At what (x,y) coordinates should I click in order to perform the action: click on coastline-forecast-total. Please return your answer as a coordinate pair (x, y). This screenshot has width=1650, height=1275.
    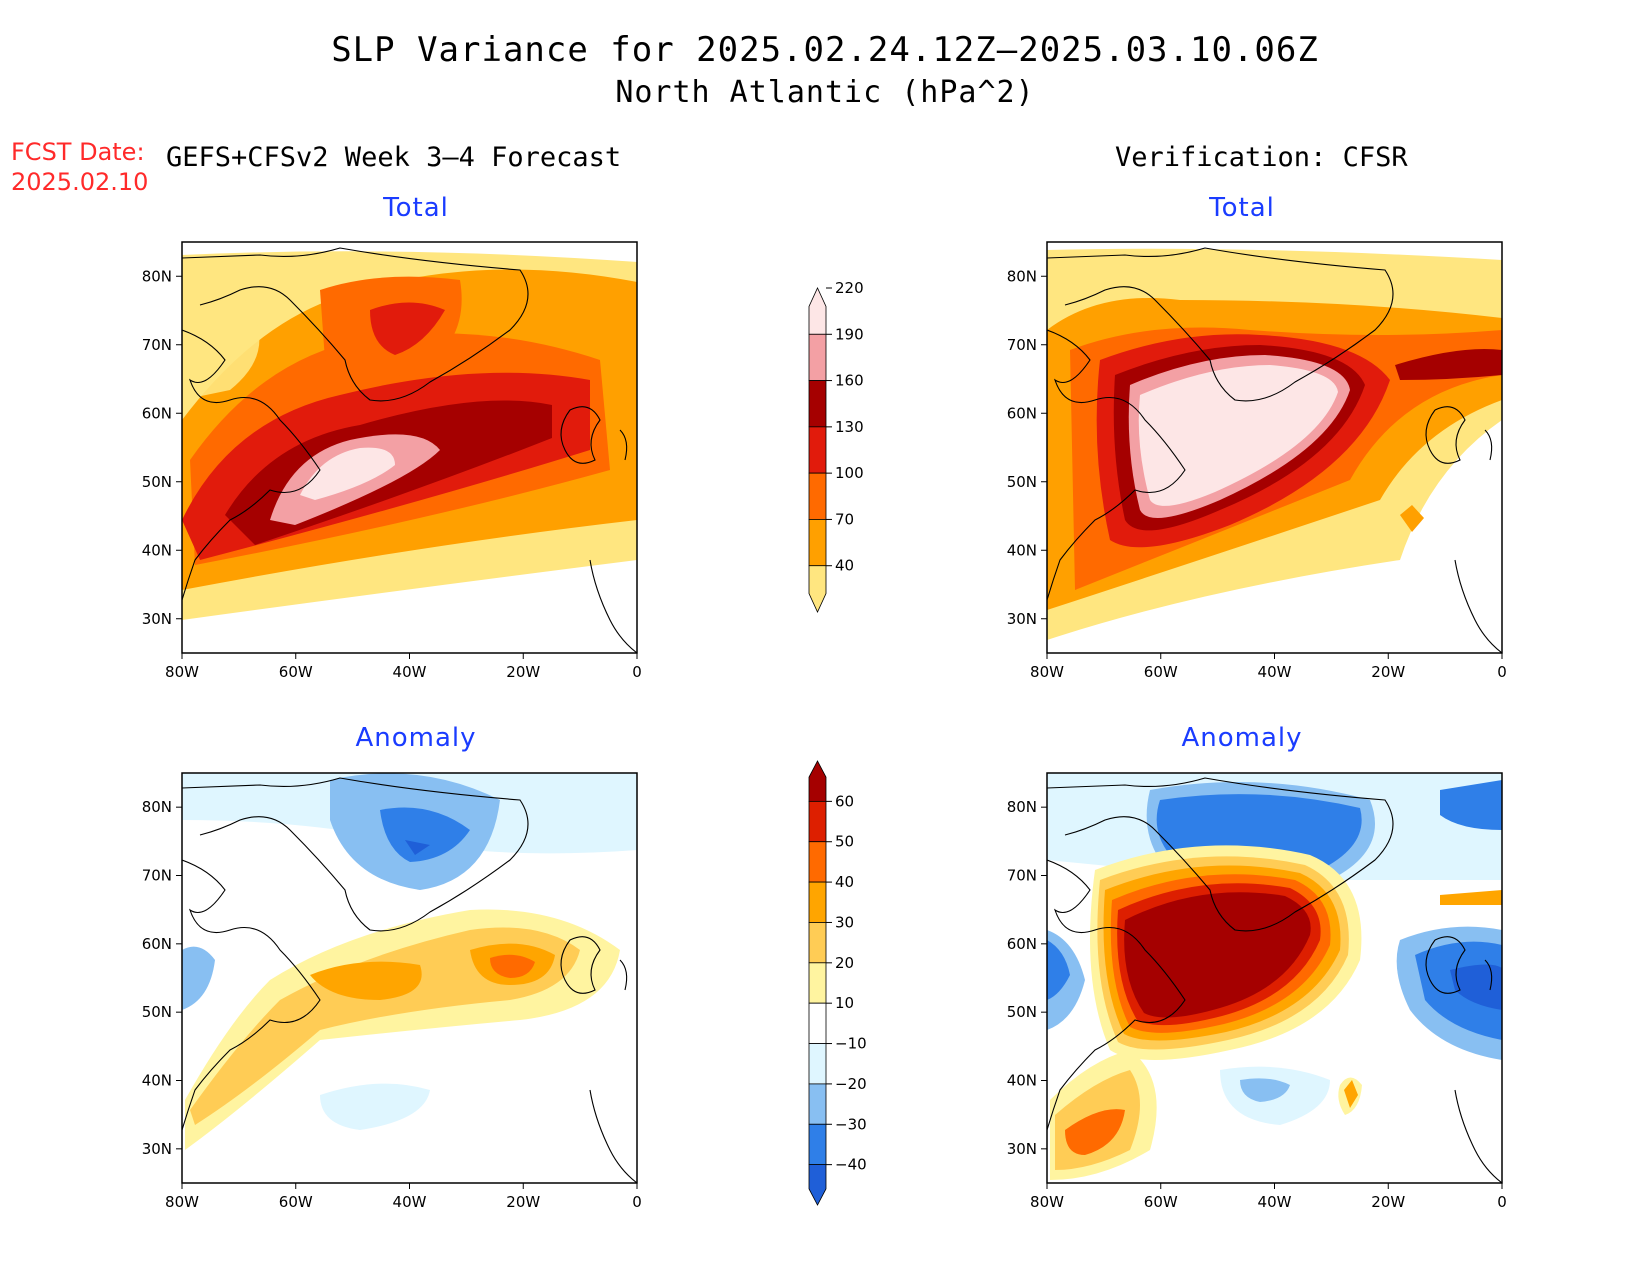
    Looking at the image, I should click on (409, 450).